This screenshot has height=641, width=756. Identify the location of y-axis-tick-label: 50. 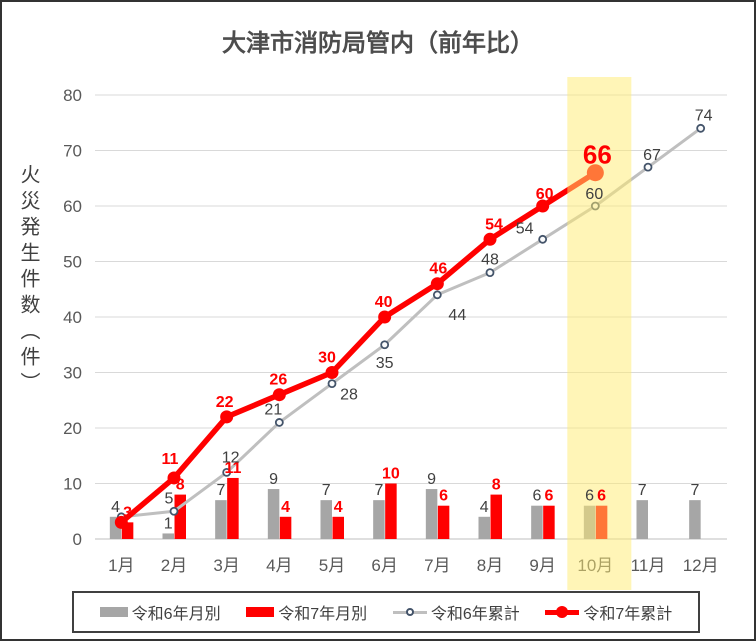
(72, 262).